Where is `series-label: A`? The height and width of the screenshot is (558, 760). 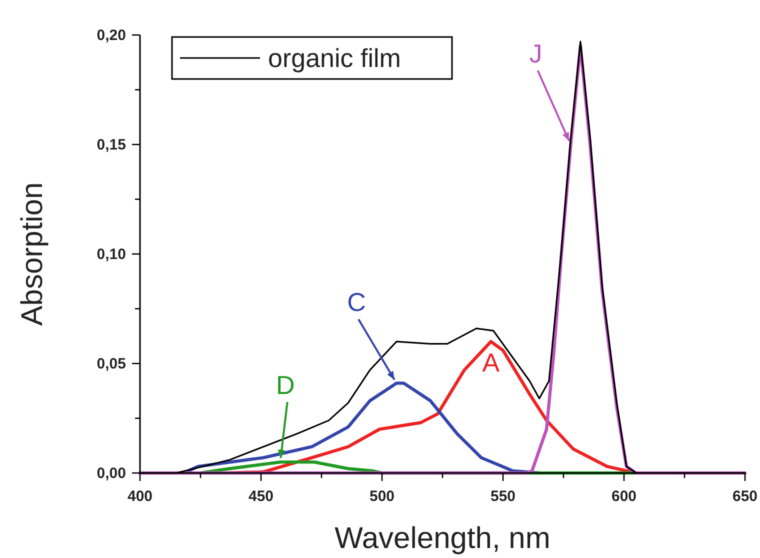 series-label: A is located at coordinates (491, 363).